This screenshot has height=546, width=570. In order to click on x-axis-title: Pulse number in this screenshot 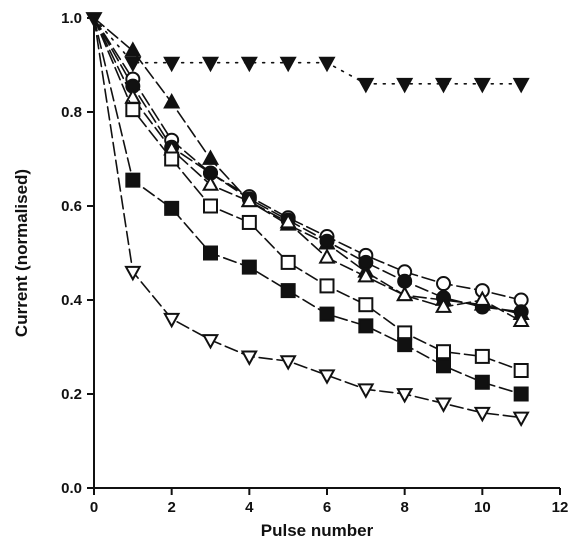, I will do `click(317, 530)`.